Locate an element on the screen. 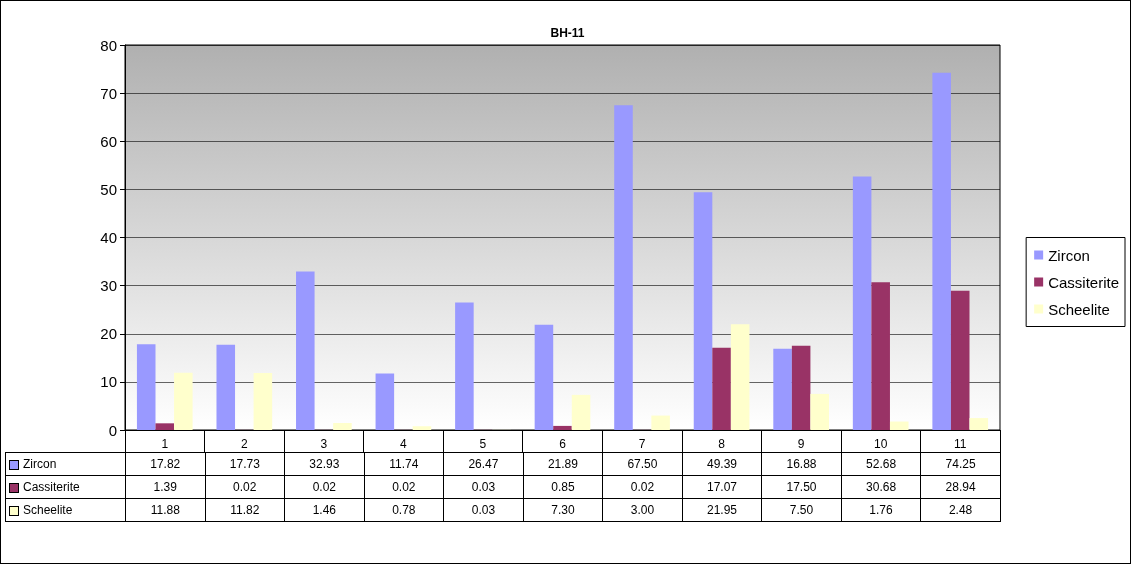 This screenshot has width=1131, height=564. data-label: 30.68 is located at coordinates (881, 487).